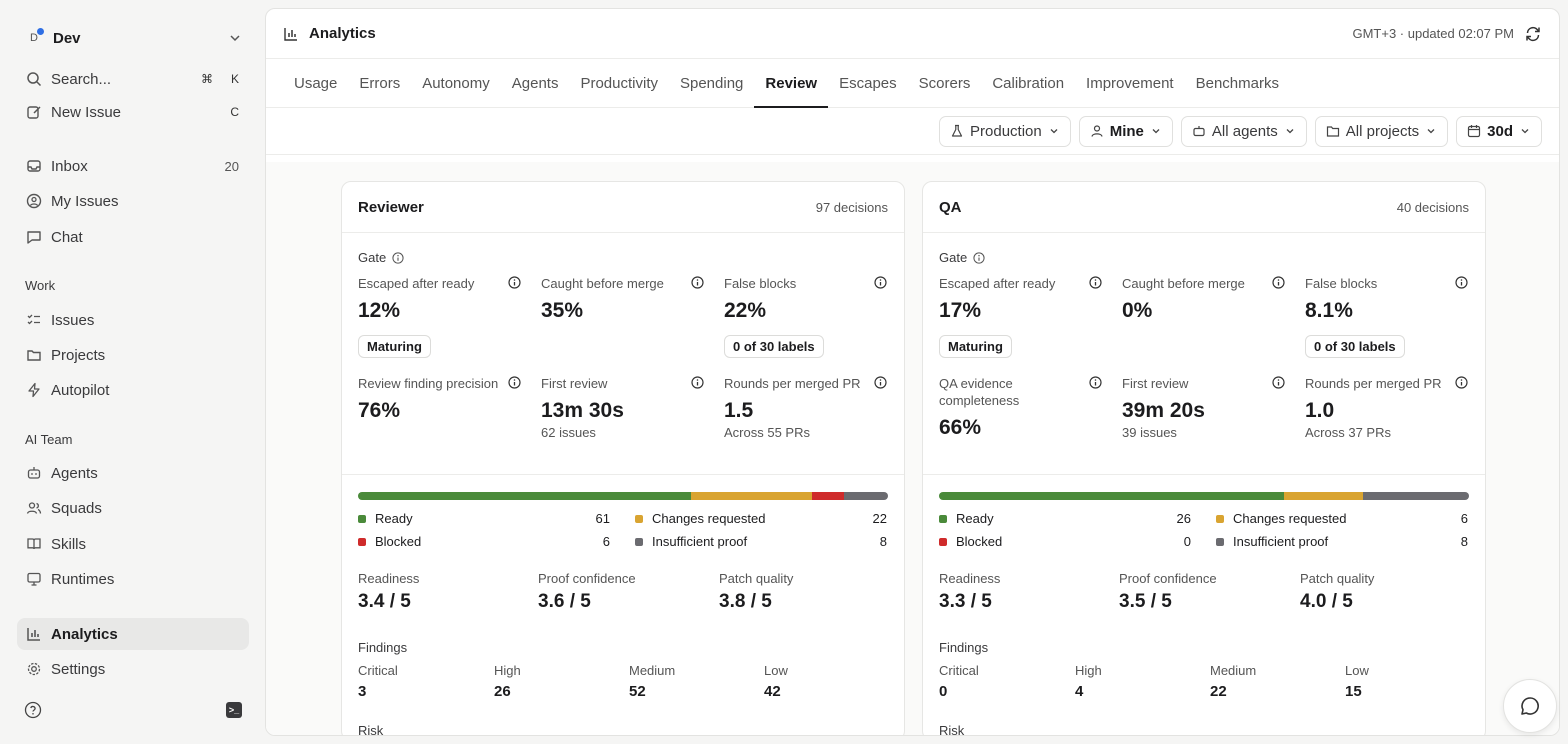 The image size is (1568, 744). What do you see at coordinates (133, 237) in the screenshot?
I see `sidebar-item-chat: Chat` at bounding box center [133, 237].